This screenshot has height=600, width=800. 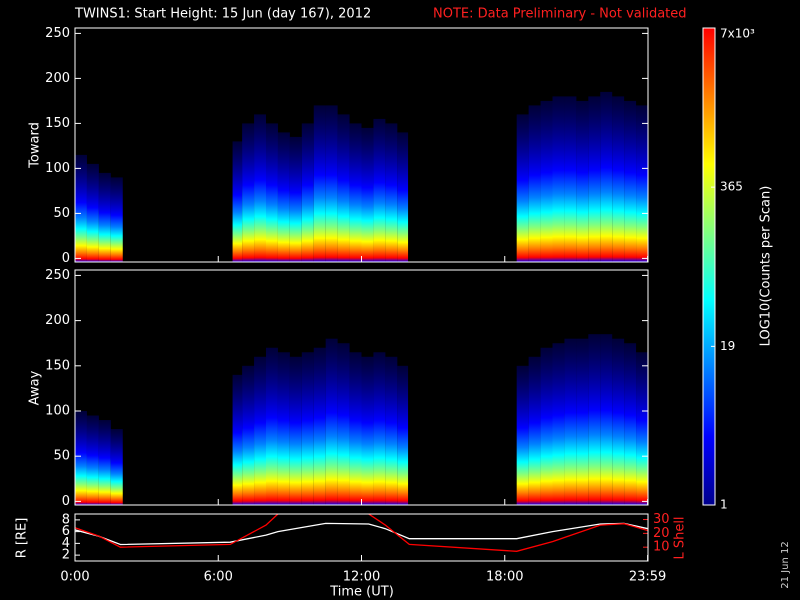 What do you see at coordinates (218, 577) in the screenshot?
I see `x-tick-label: 6:00` at bounding box center [218, 577].